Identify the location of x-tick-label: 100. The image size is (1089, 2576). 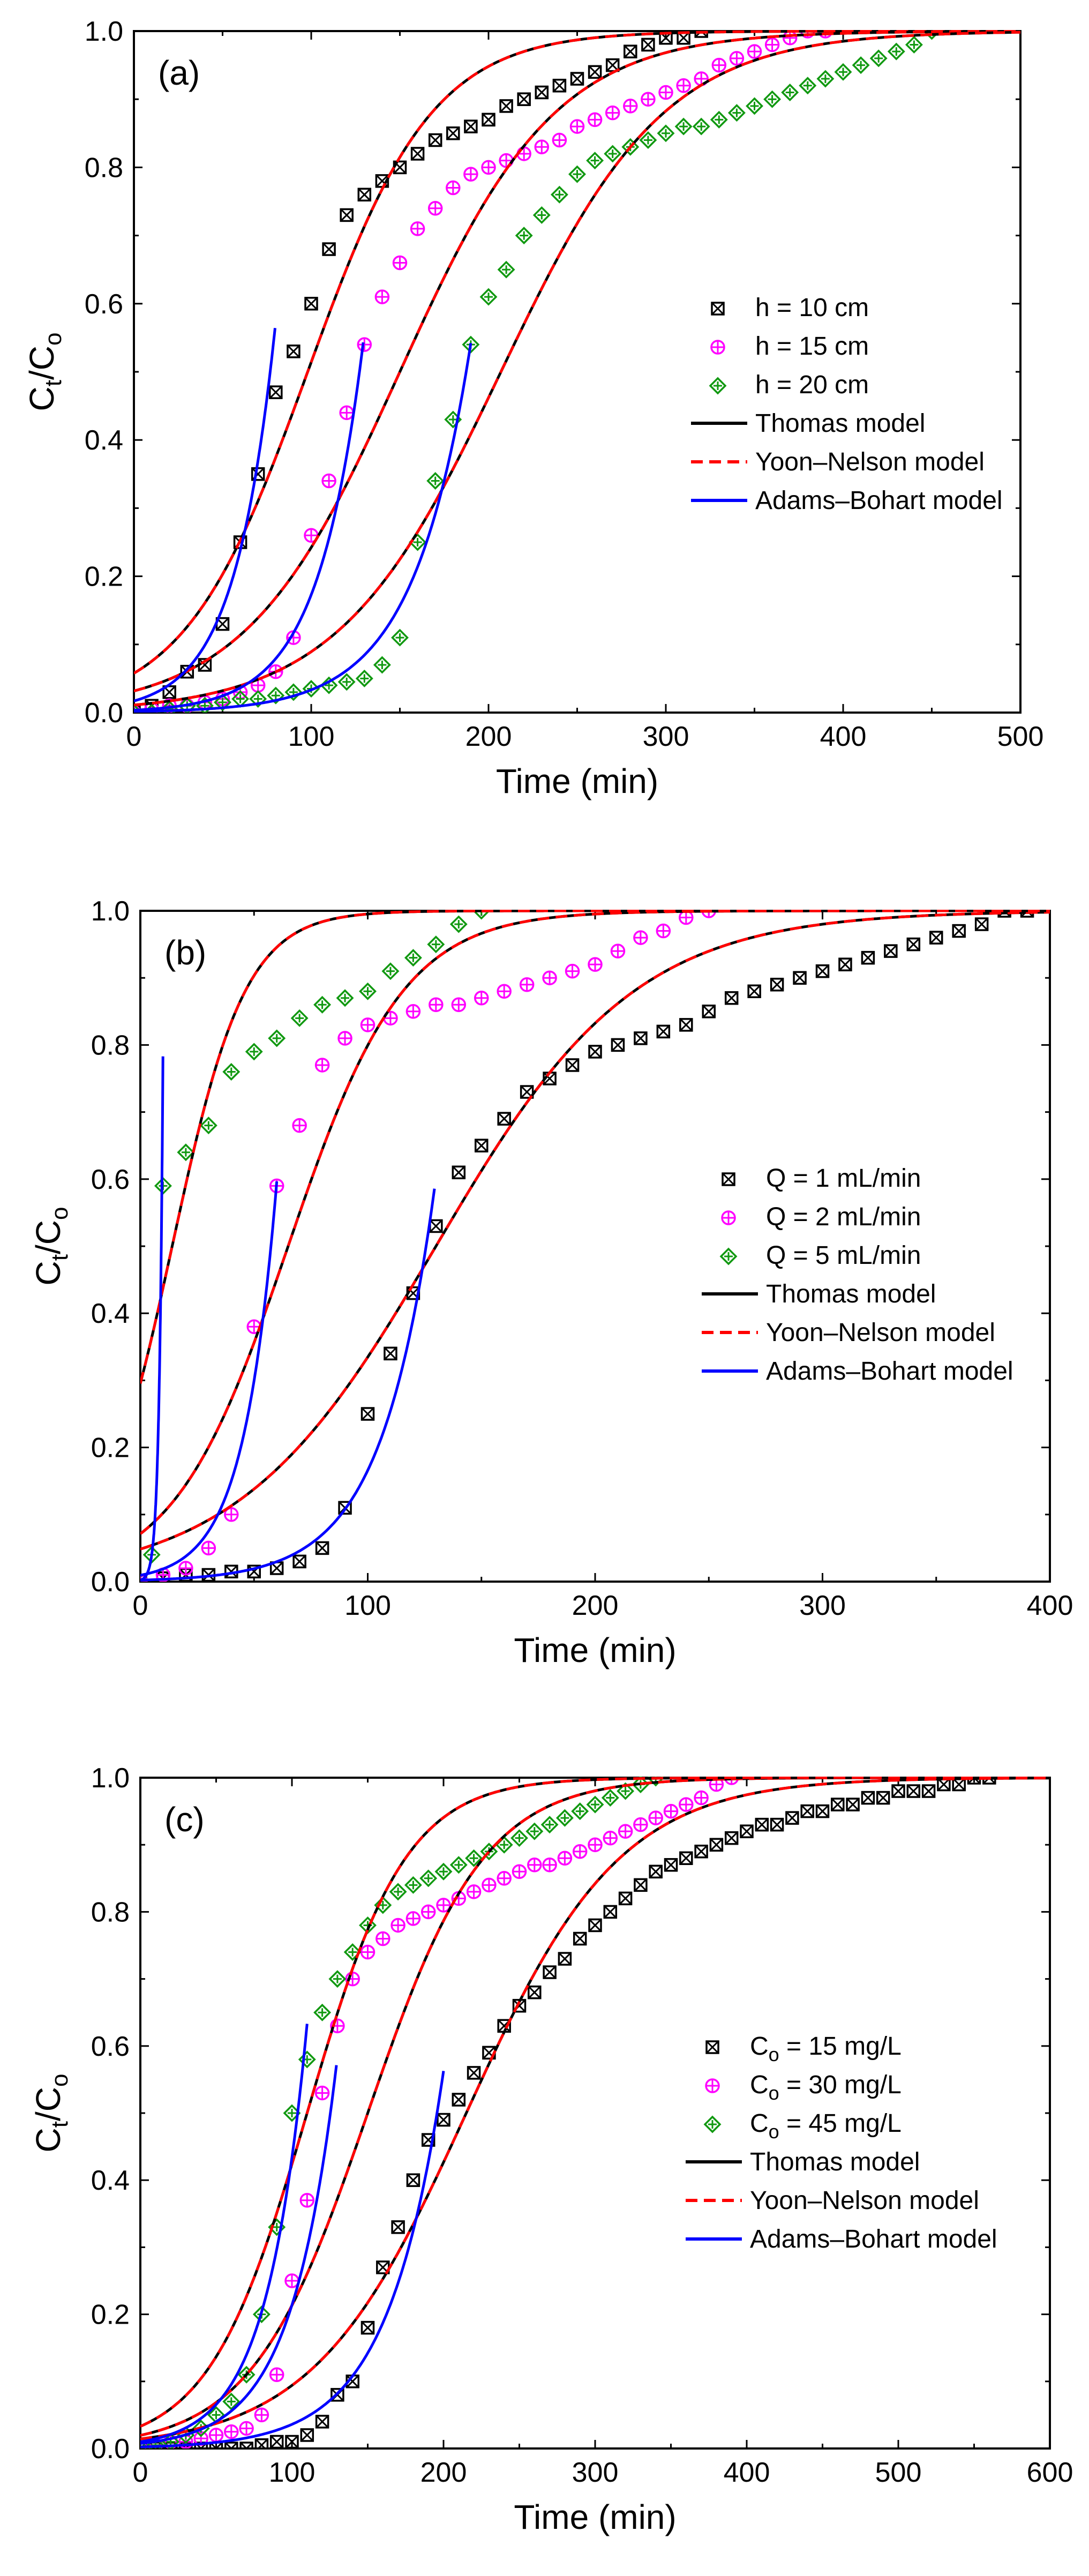
(311, 736).